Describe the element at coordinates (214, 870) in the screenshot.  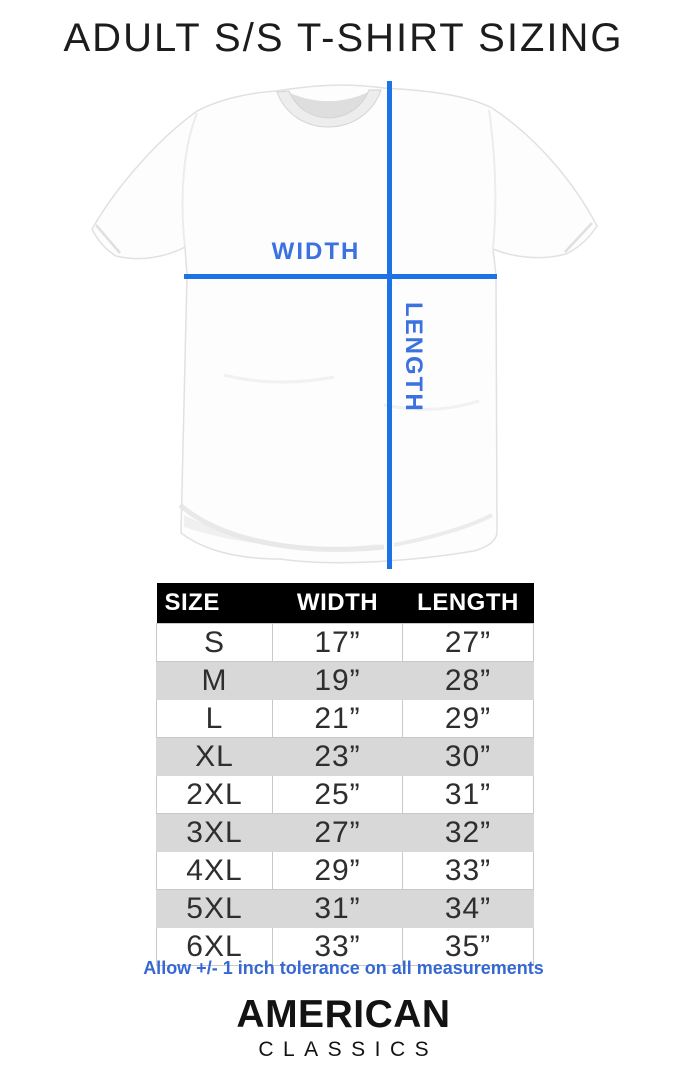
I see `table-cell: 4XL` at that location.